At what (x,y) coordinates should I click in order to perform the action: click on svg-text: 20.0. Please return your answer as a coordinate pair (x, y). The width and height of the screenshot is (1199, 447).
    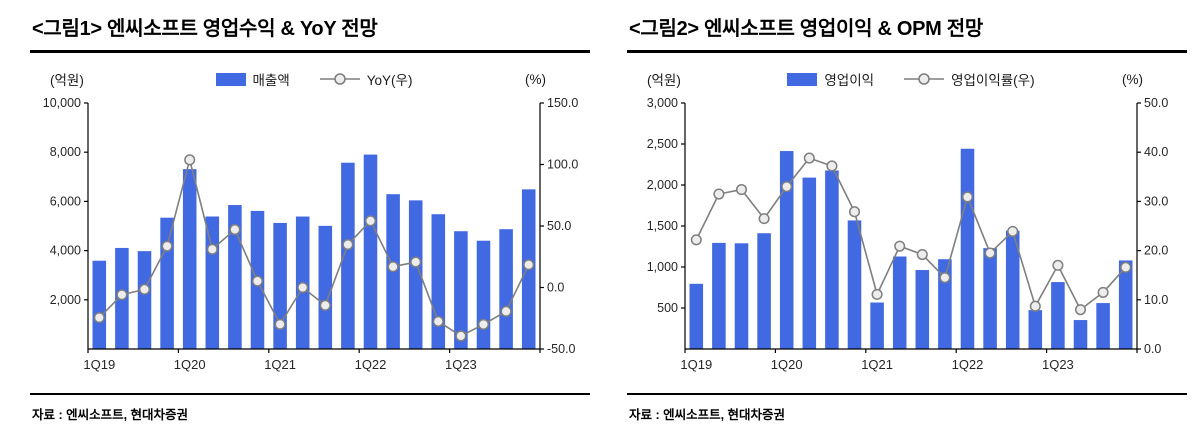
    Looking at the image, I should click on (1156, 251).